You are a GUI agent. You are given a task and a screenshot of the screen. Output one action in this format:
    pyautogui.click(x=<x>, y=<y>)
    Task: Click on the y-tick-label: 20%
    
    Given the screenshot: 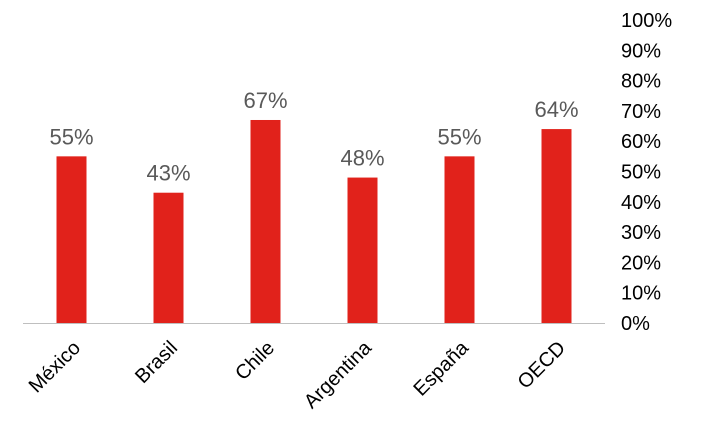 What is the action you would take?
    pyautogui.click(x=641, y=263)
    